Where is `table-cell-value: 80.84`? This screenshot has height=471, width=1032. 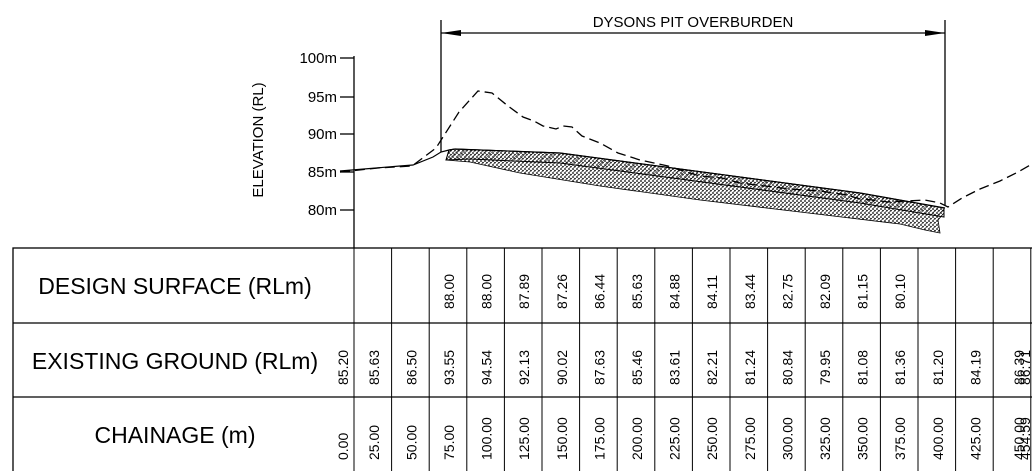 table-cell-value: 80.84 is located at coordinates (787, 367).